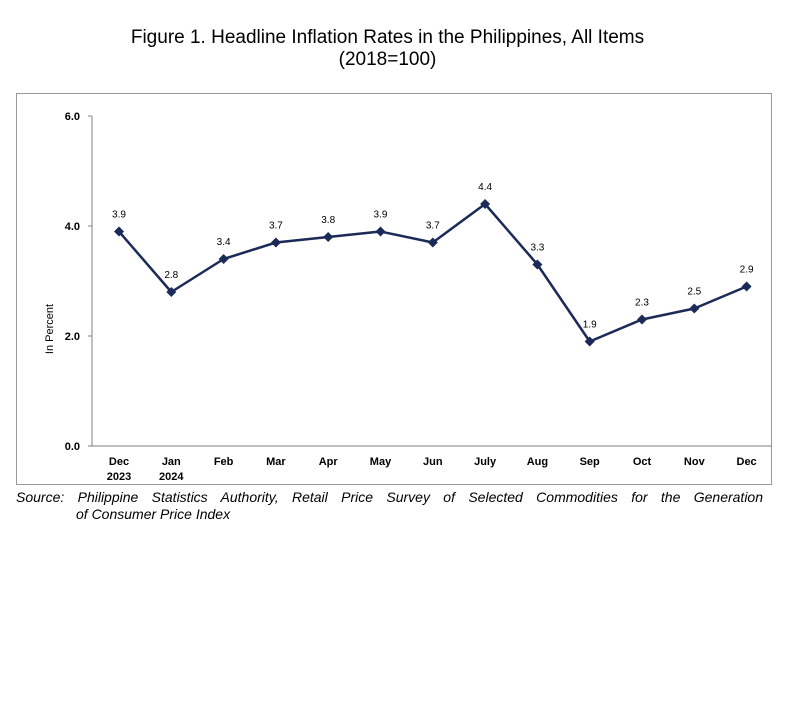  Describe the element at coordinates (328, 220) in the screenshot. I see `data-label: 3.8` at that location.